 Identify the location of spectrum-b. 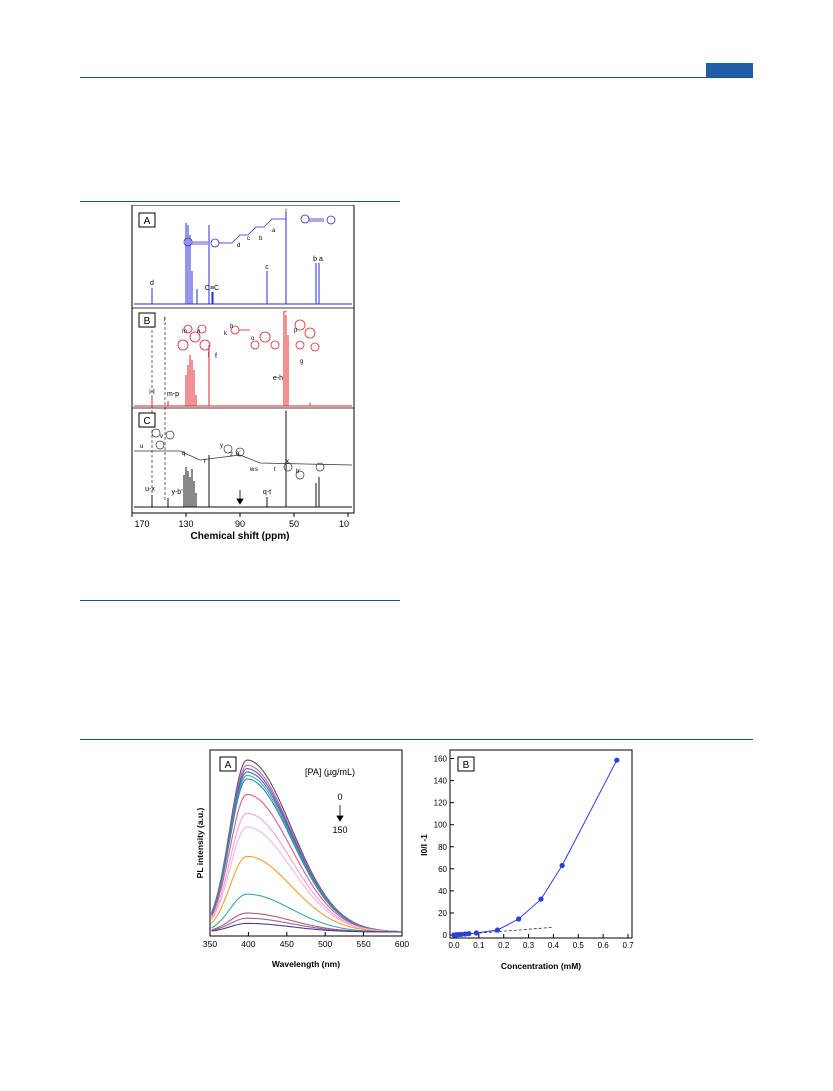
(243, 359).